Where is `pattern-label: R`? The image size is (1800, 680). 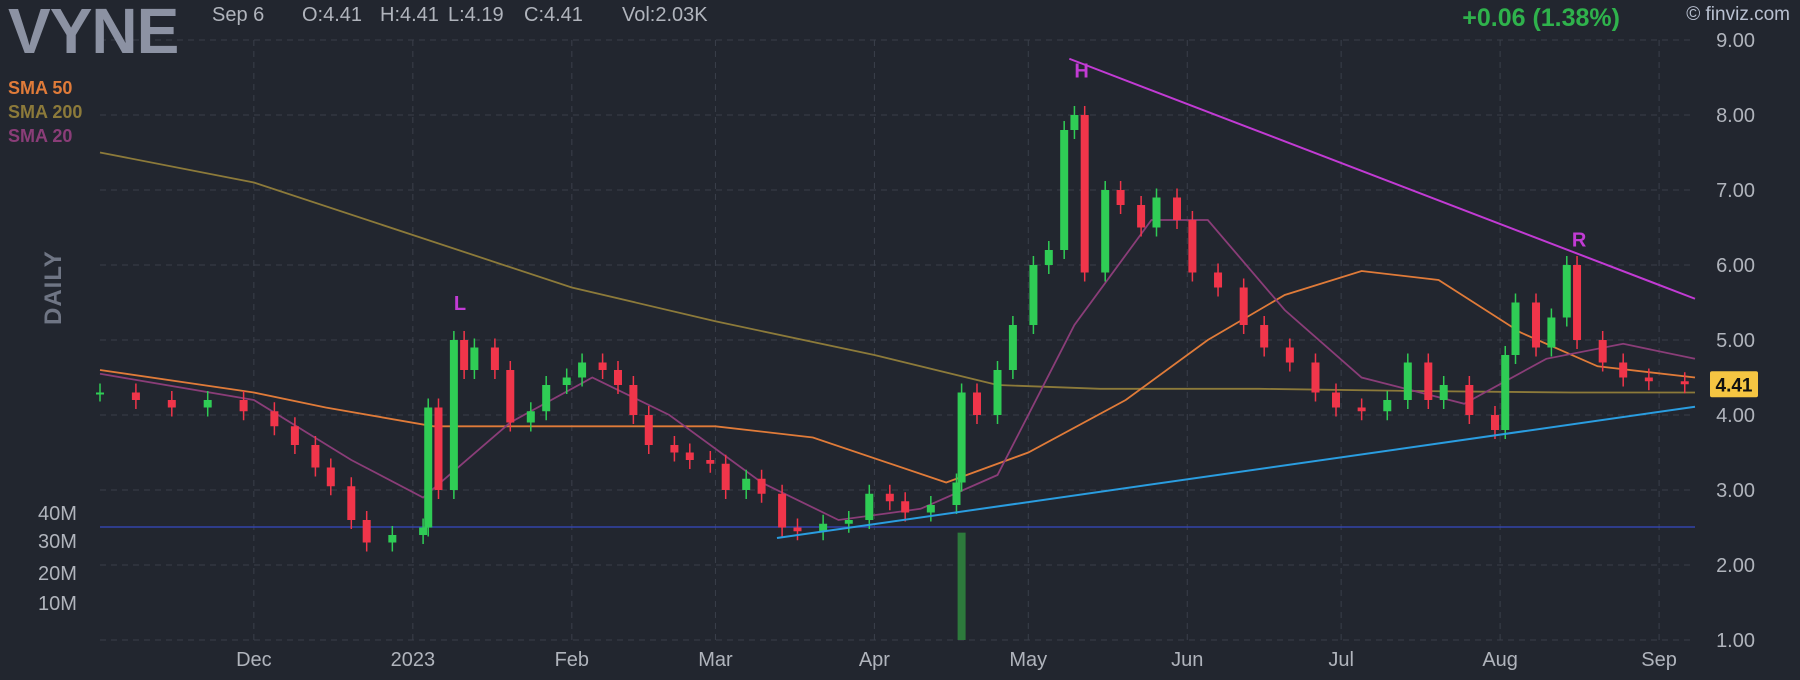 pattern-label: R is located at coordinates (1579, 240).